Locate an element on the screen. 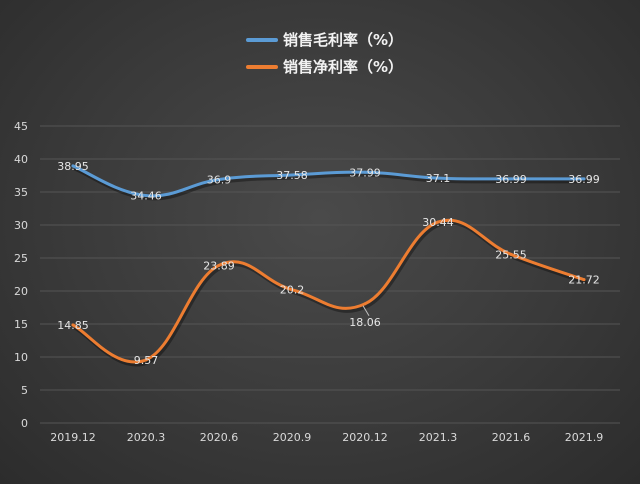 This screenshot has width=640, height=484. data-label-net-margin: 25.55 is located at coordinates (511, 254).